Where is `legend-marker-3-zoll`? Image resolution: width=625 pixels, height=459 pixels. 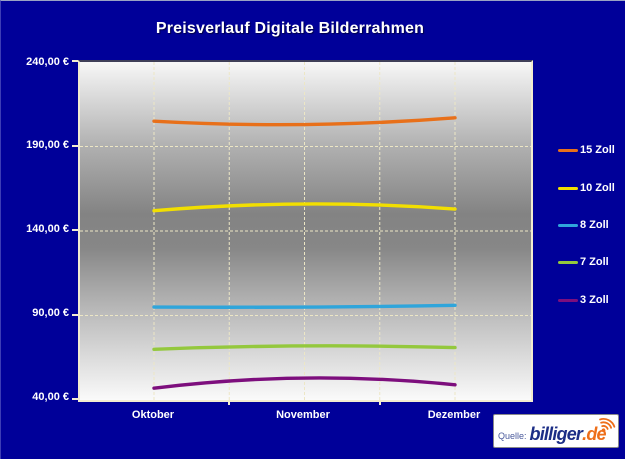
legend-marker-3-zoll is located at coordinates (568, 300).